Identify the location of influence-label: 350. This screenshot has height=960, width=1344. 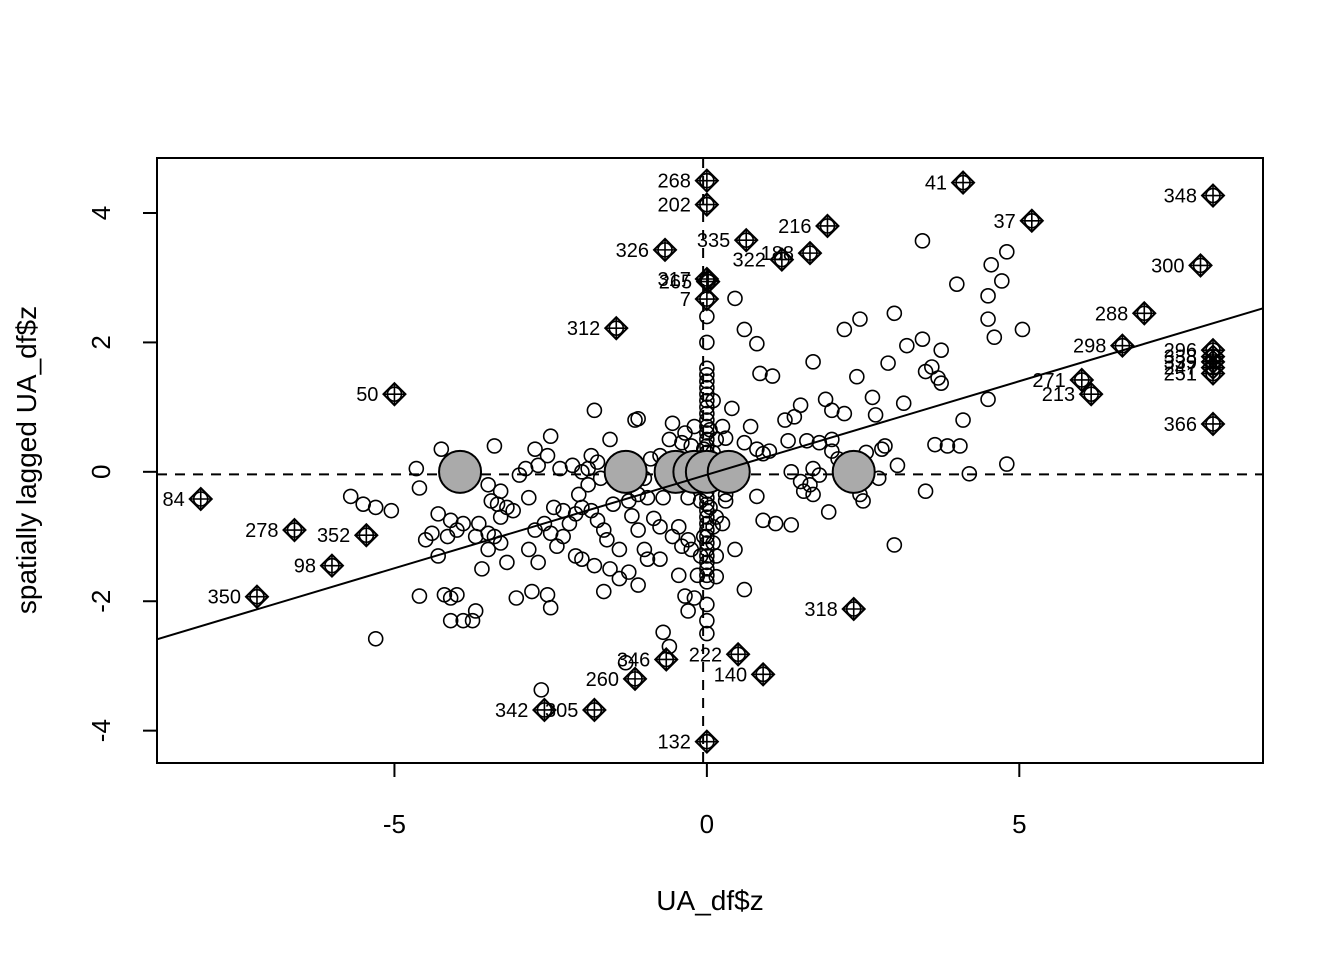
(224, 598).